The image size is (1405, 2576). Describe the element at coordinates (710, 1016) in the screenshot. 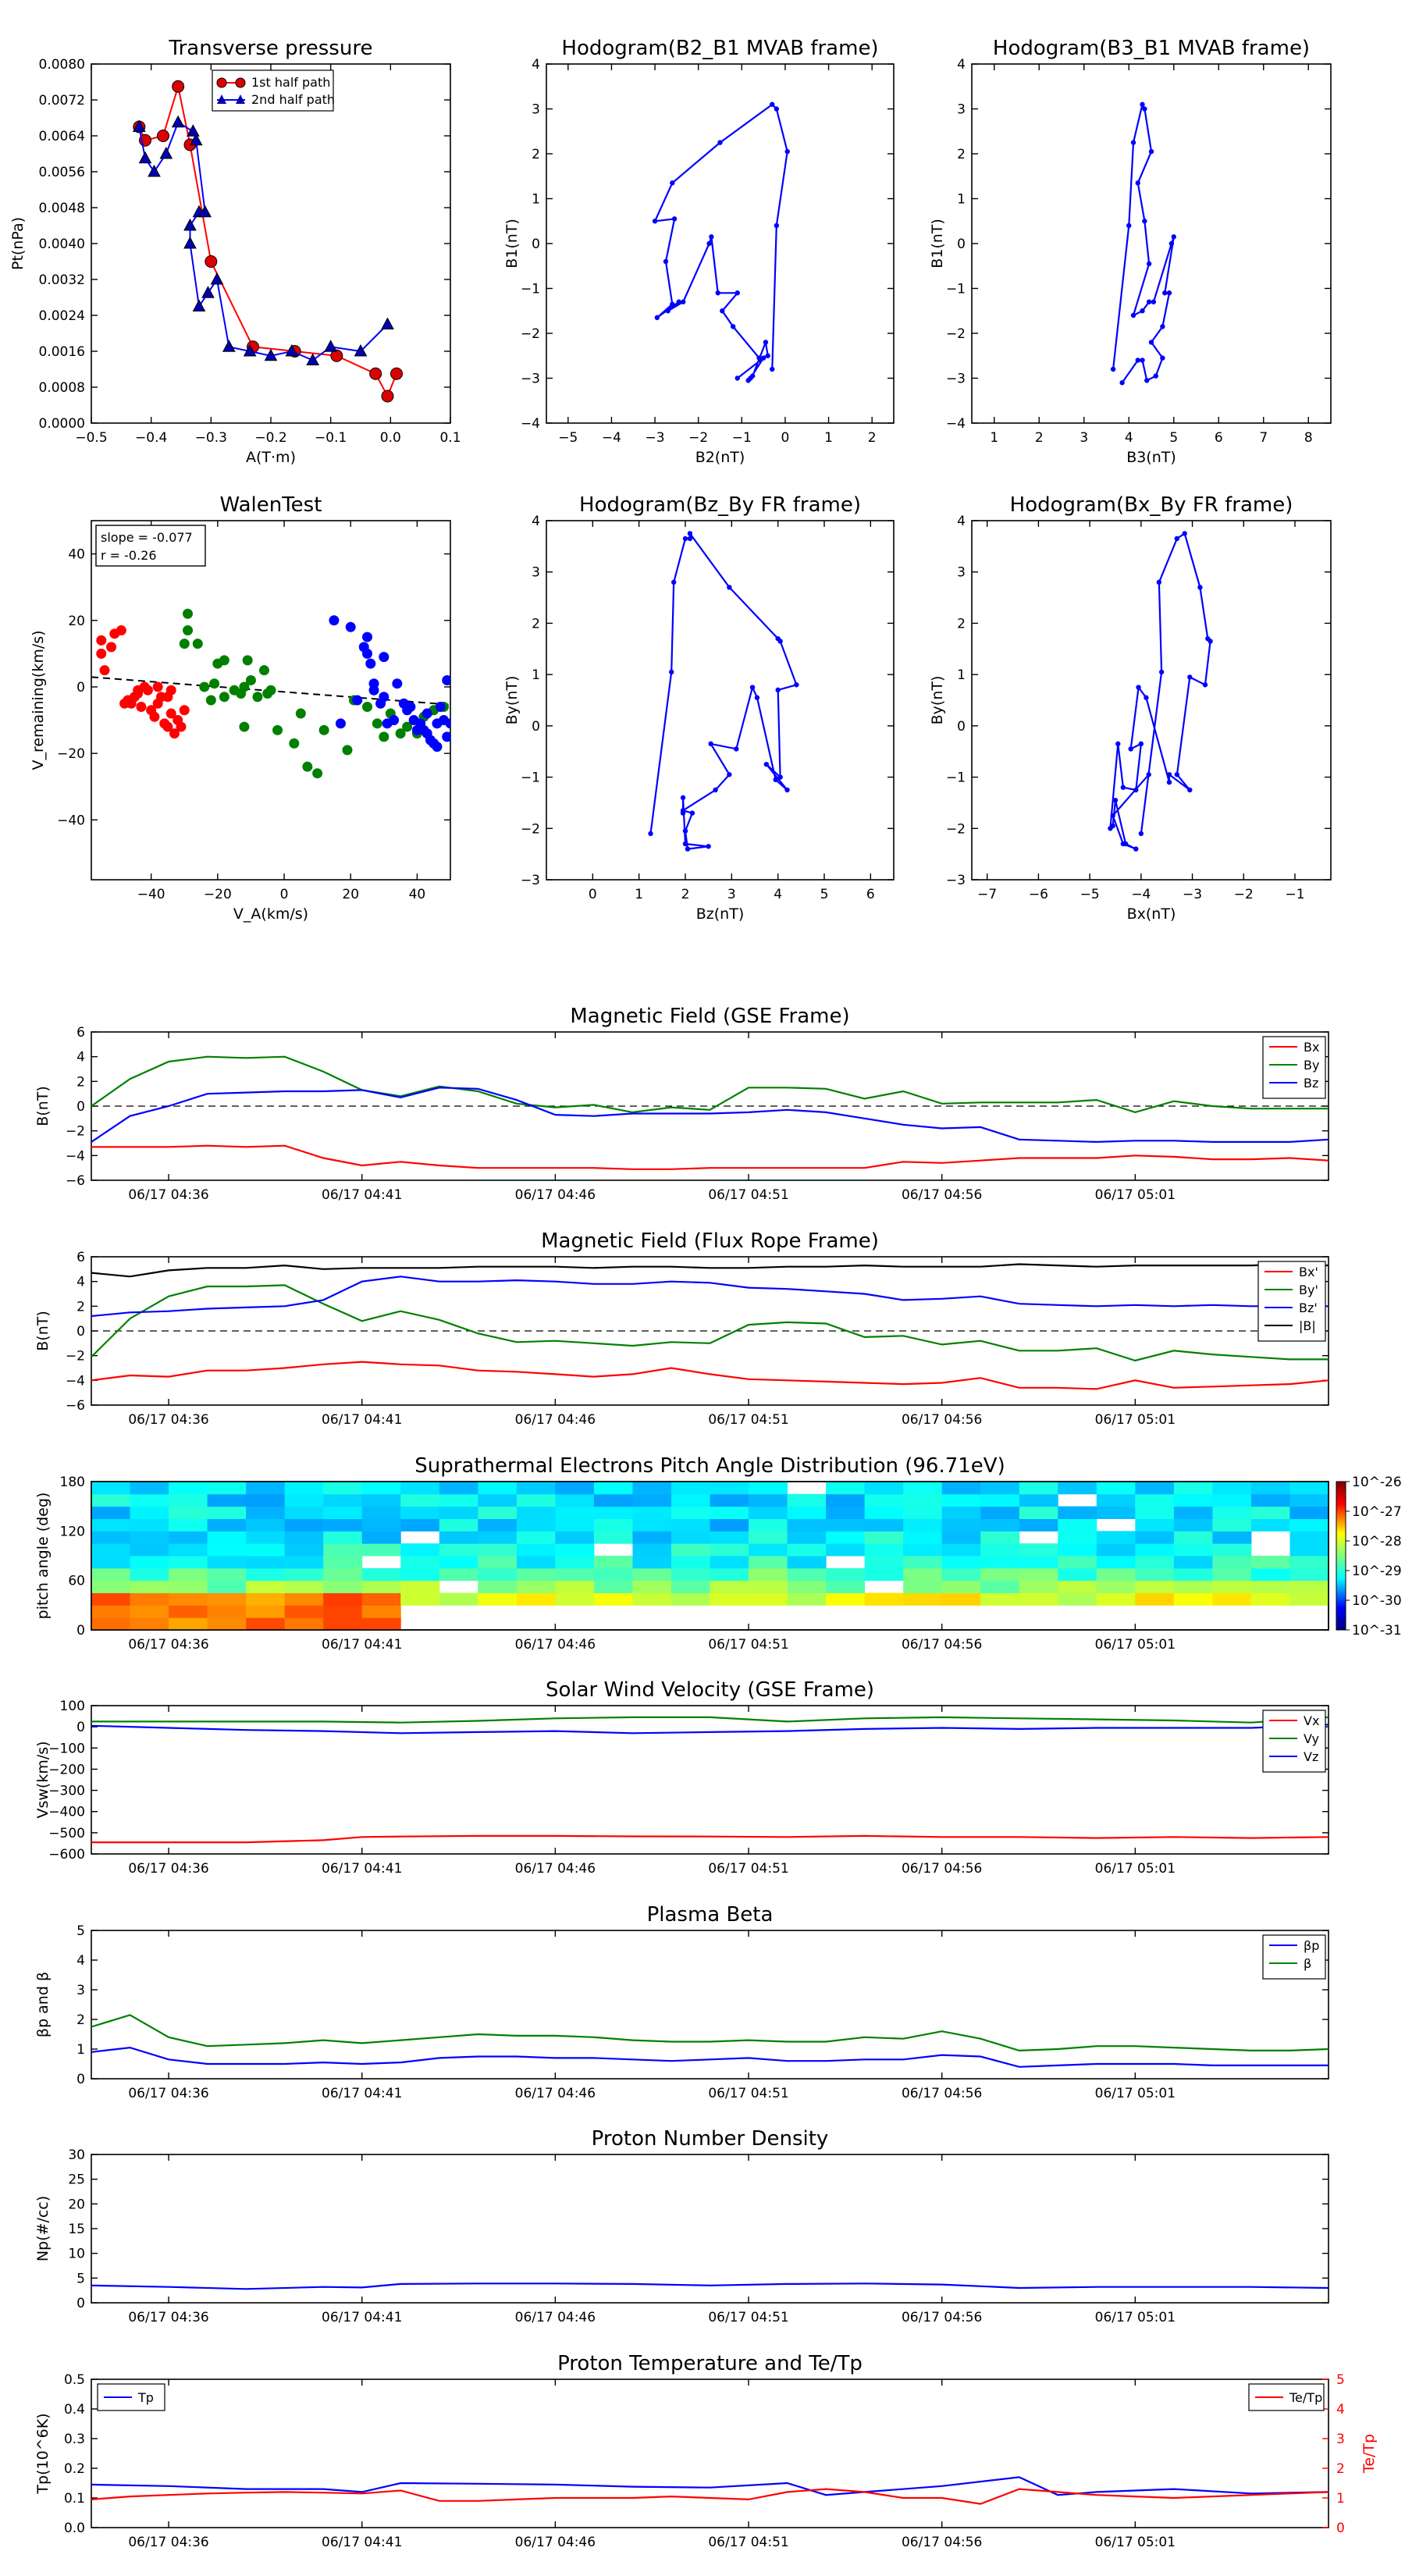

I see `mag_gse-title: Magnetic Field (GSE Frame)` at that location.